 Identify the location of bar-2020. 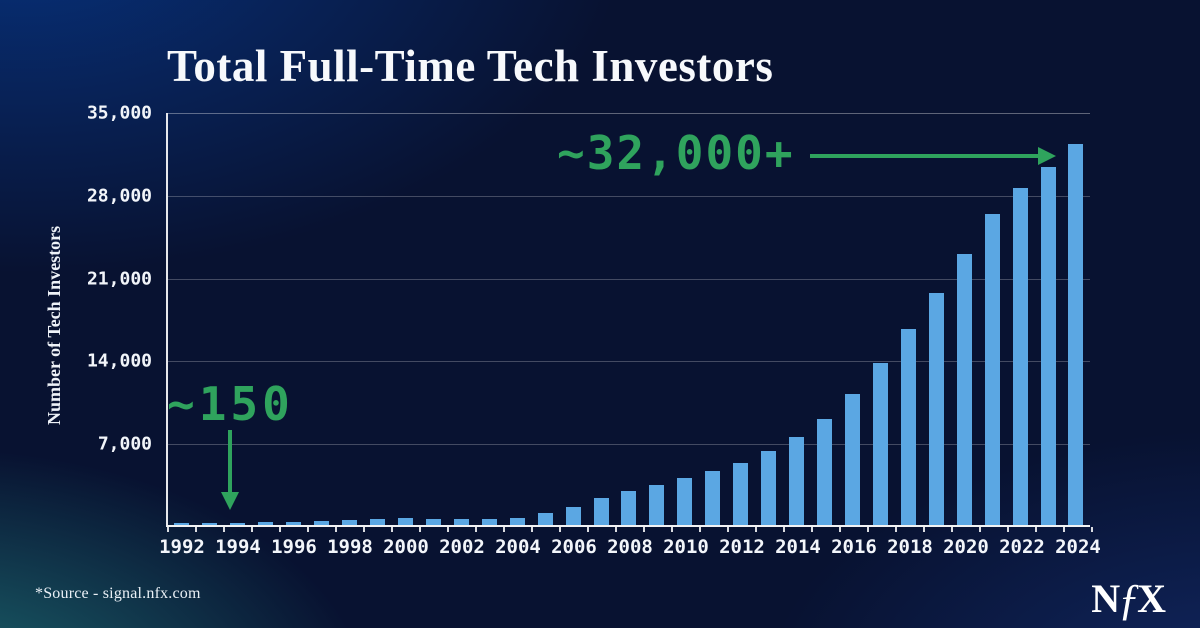
(964, 389).